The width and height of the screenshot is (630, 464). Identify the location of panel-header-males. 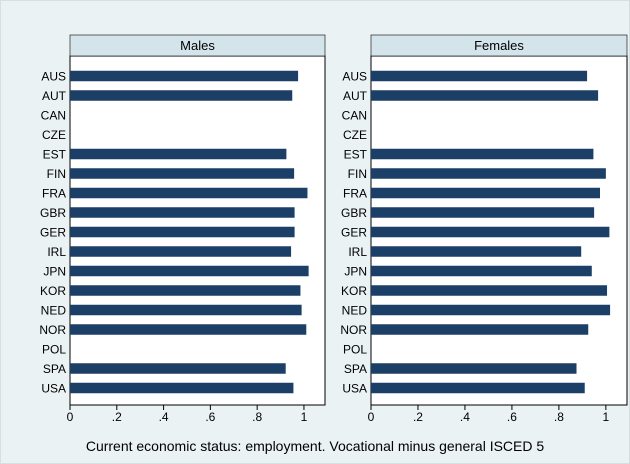
(197, 45).